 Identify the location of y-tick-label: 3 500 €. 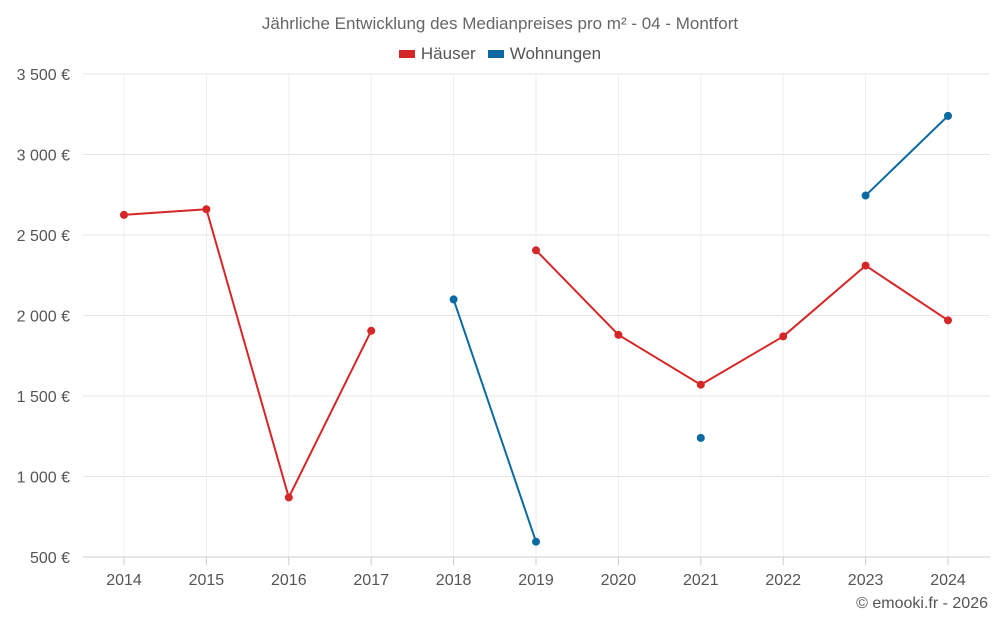
(43, 75).